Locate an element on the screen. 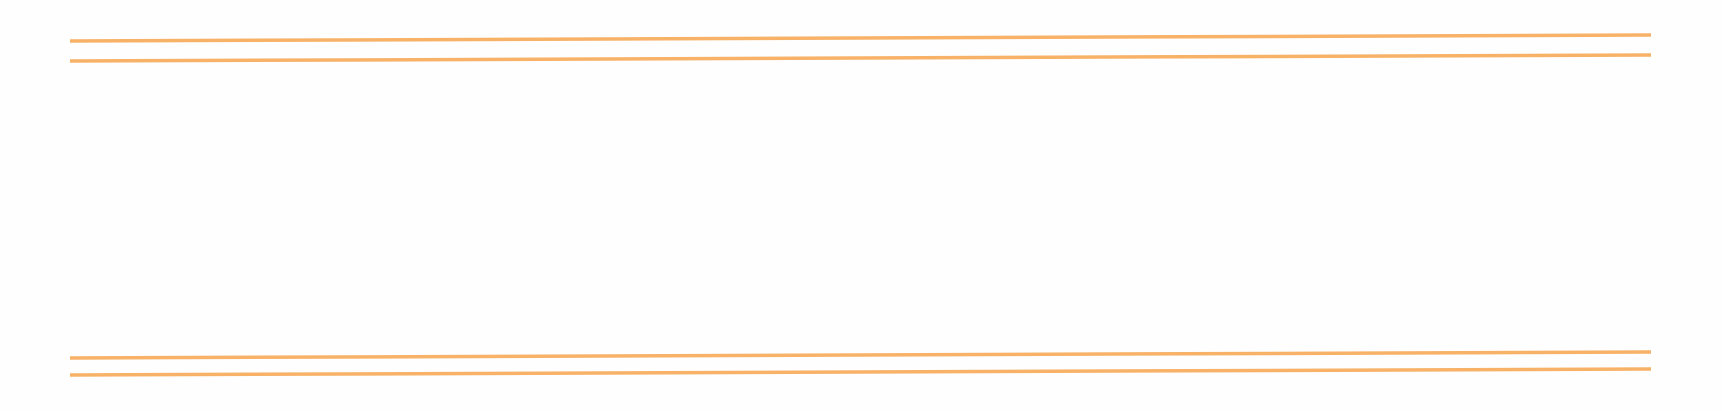 This screenshot has width=1722, height=411. bottom-line-upper is located at coordinates (860, 355).